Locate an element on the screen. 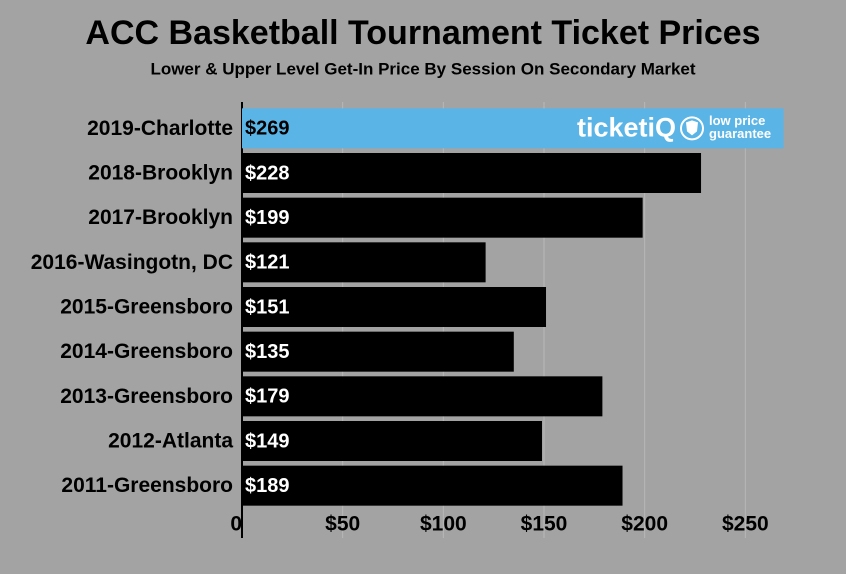 The width and height of the screenshot is (846, 574). value-label: $199 is located at coordinates (267, 218).